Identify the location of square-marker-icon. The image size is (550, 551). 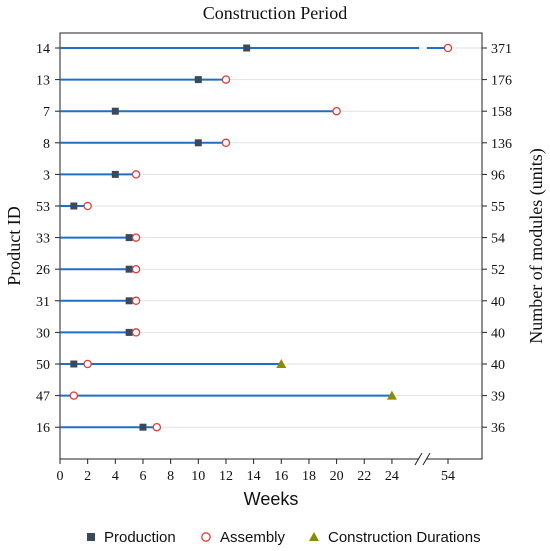
(91, 537).